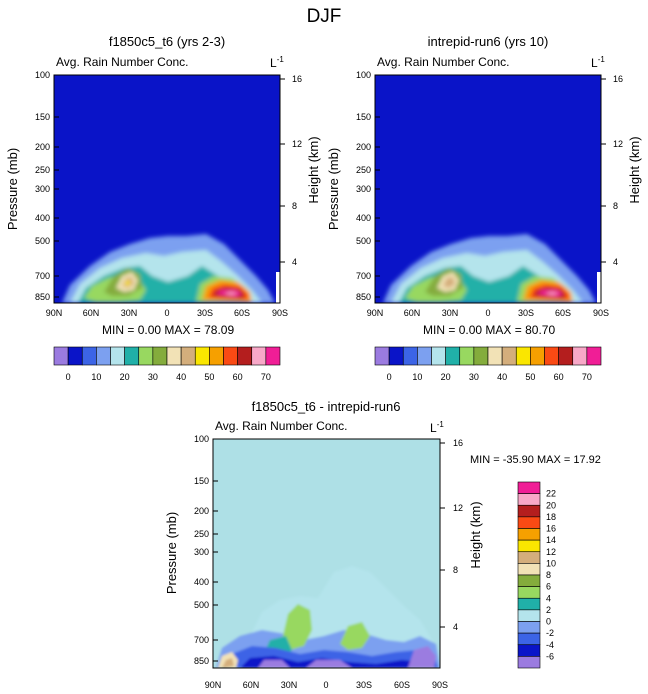  I want to click on panel-1-ylabel: Pressure (mb), so click(12, 189).